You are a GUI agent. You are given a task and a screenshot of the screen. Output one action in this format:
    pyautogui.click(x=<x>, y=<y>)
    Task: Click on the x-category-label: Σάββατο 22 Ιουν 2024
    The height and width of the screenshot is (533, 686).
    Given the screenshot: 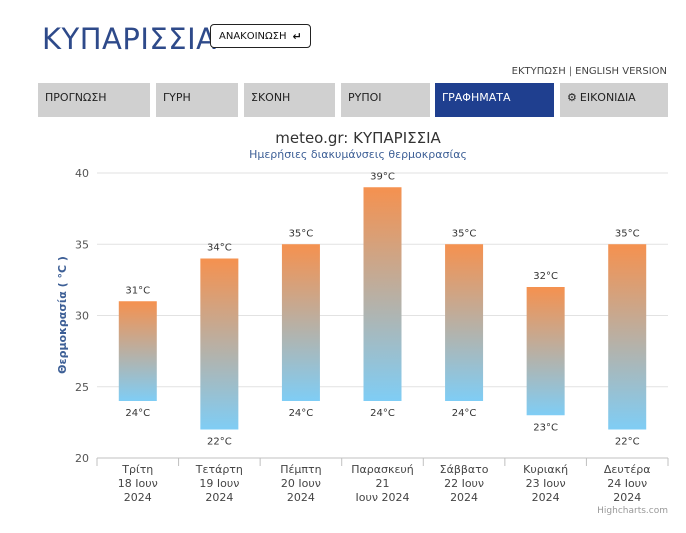 What is the action you would take?
    pyautogui.click(x=464, y=483)
    